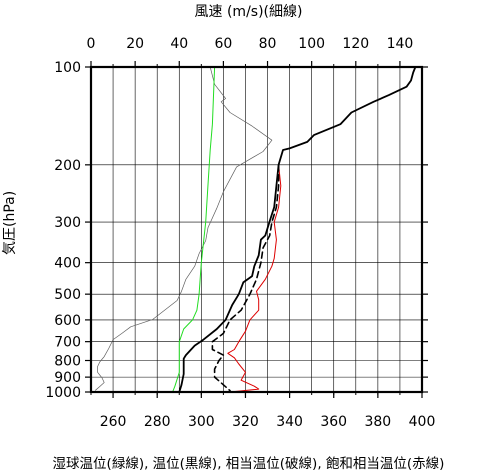  Describe the element at coordinates (67, 362) in the screenshot. I see `y-tick-label: 800` at that location.